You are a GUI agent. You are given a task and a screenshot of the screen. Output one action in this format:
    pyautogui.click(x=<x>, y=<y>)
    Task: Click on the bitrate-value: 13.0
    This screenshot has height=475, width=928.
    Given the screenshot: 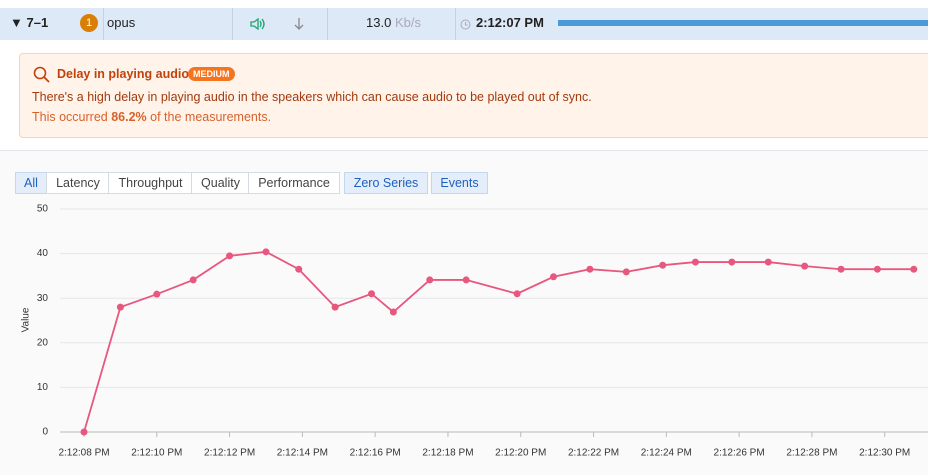 What is the action you would take?
    pyautogui.click(x=379, y=22)
    